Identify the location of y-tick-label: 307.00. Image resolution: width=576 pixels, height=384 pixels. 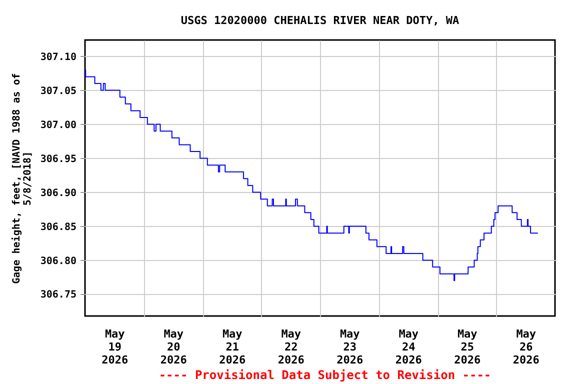
(58, 125).